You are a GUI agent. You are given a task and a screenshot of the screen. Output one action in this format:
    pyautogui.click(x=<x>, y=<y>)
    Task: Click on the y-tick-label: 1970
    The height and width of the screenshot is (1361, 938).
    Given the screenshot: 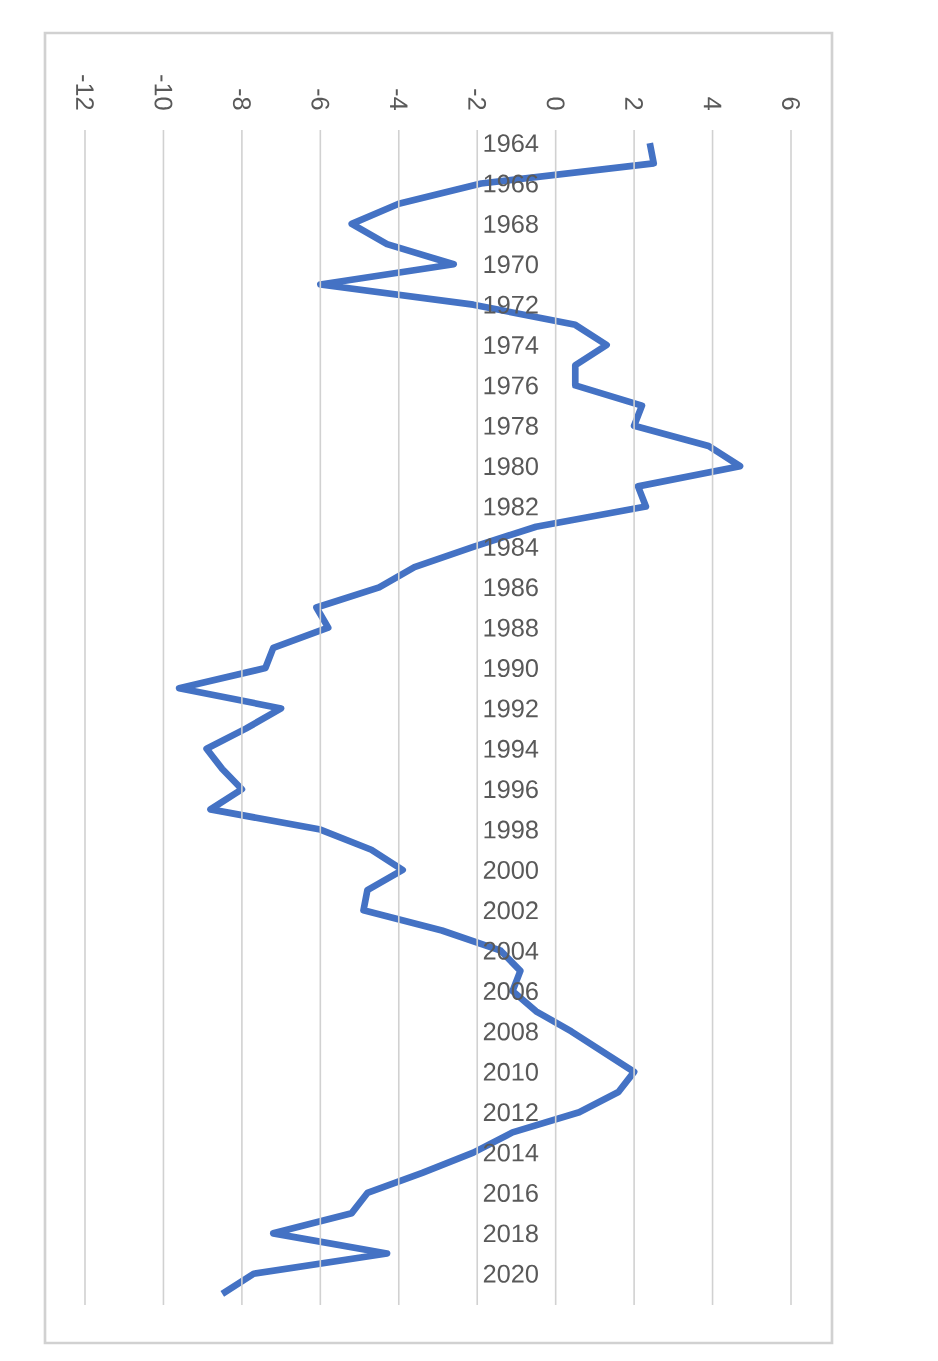 What is the action you would take?
    pyautogui.click(x=511, y=264)
    